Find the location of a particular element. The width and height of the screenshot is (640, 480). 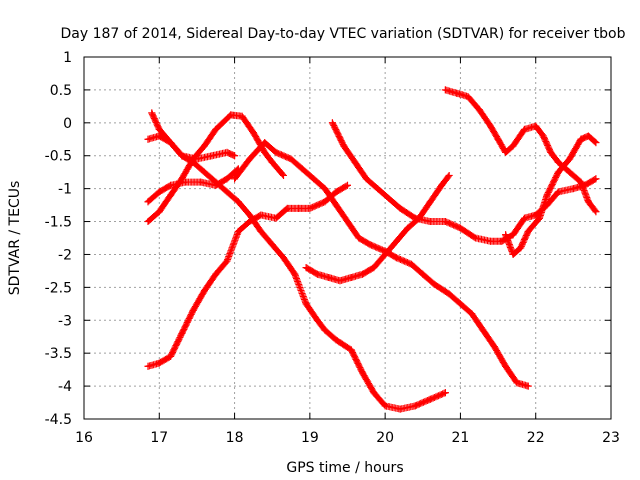

x-tick-label: 18 is located at coordinates (235, 438).